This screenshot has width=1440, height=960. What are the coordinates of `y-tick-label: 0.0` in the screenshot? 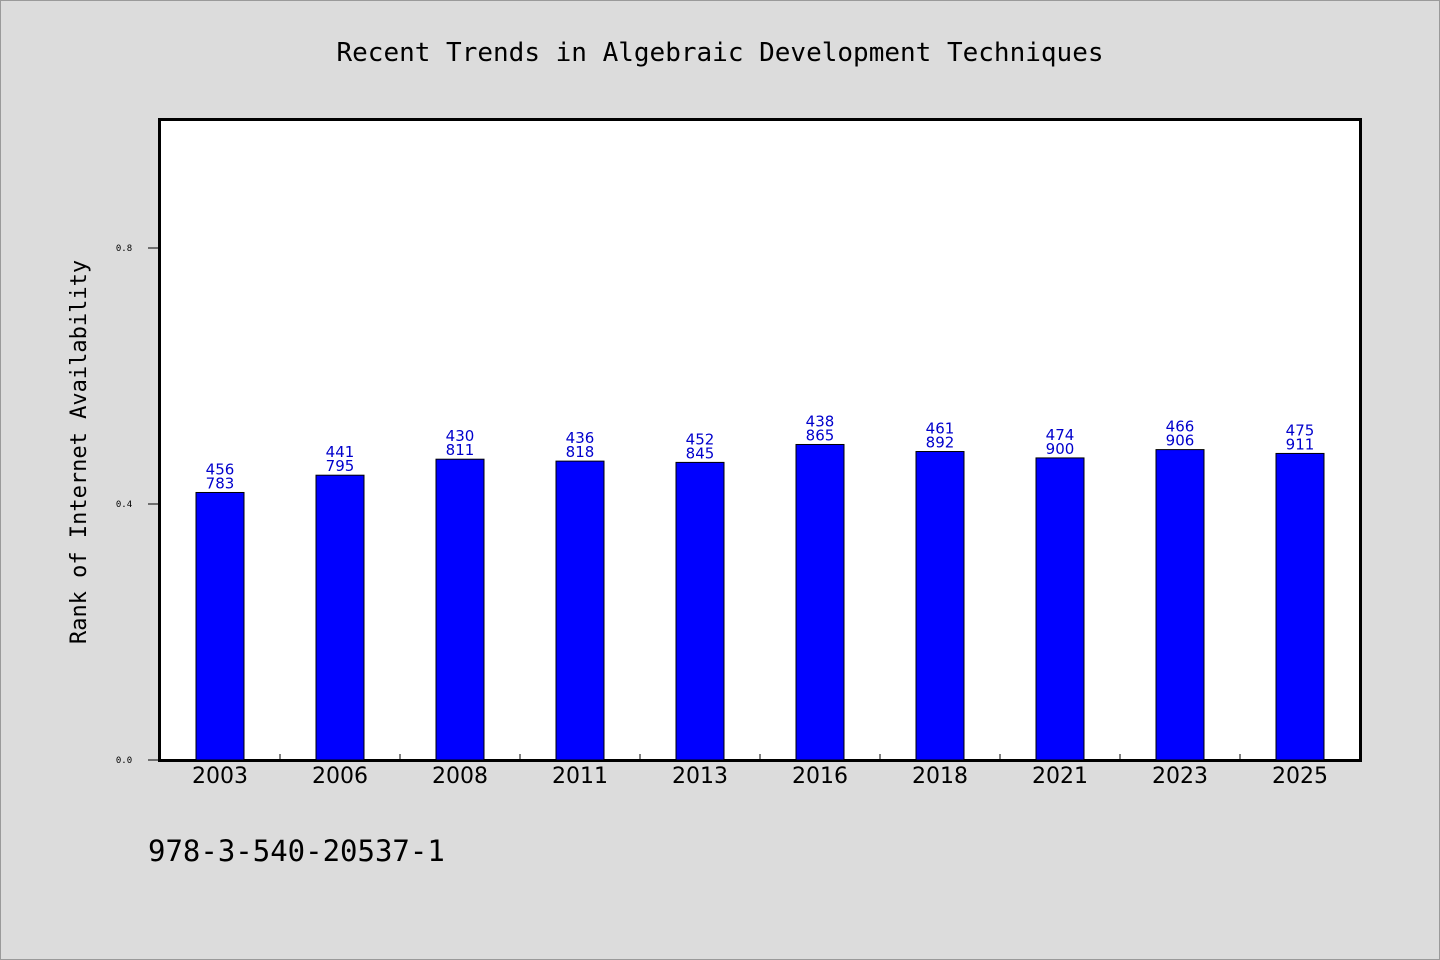 It's located at (124, 761).